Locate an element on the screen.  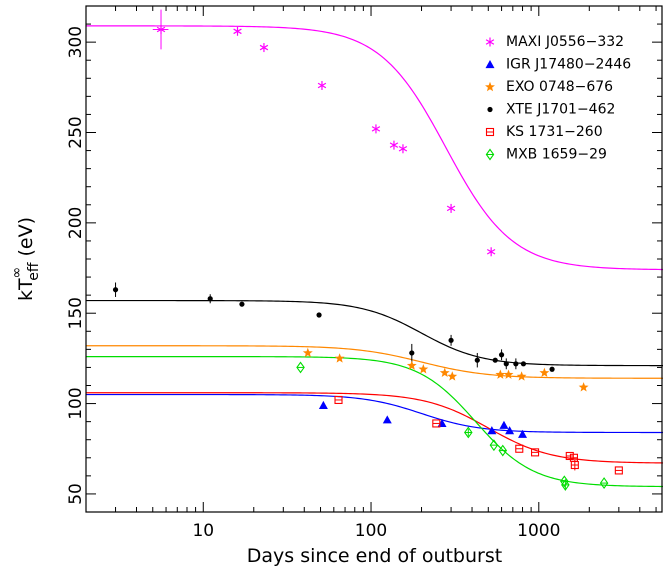
legend-item: IGR J17480−2446 is located at coordinates (558, 65).